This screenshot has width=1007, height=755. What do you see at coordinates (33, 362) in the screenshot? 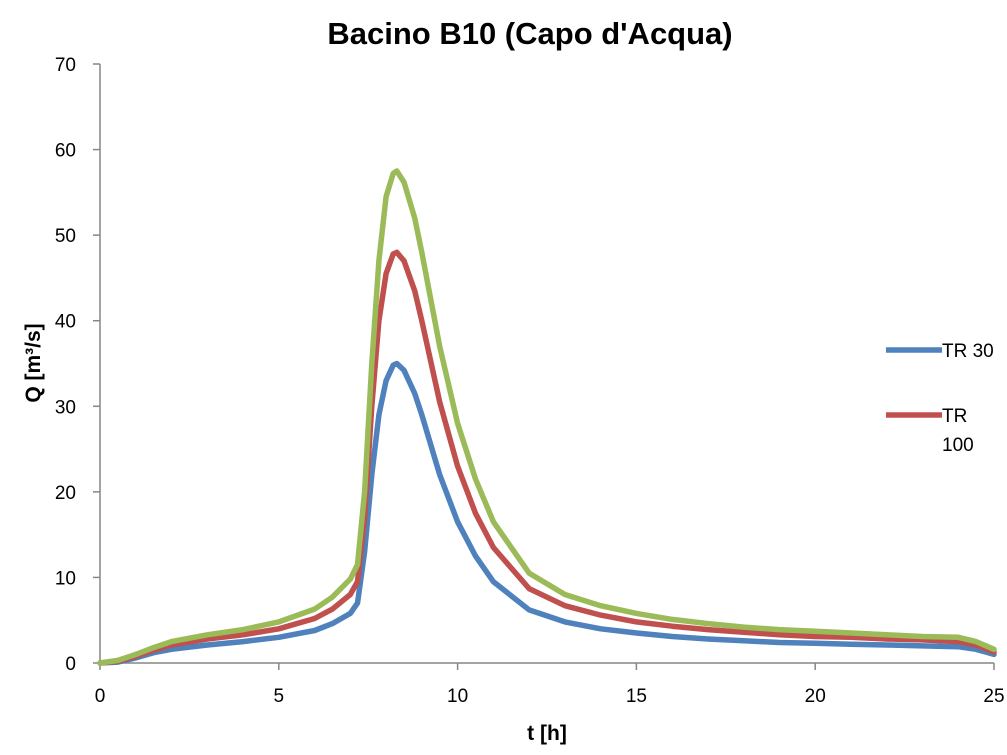
I see `y-axis-title: Q [m³/s]` at bounding box center [33, 362].